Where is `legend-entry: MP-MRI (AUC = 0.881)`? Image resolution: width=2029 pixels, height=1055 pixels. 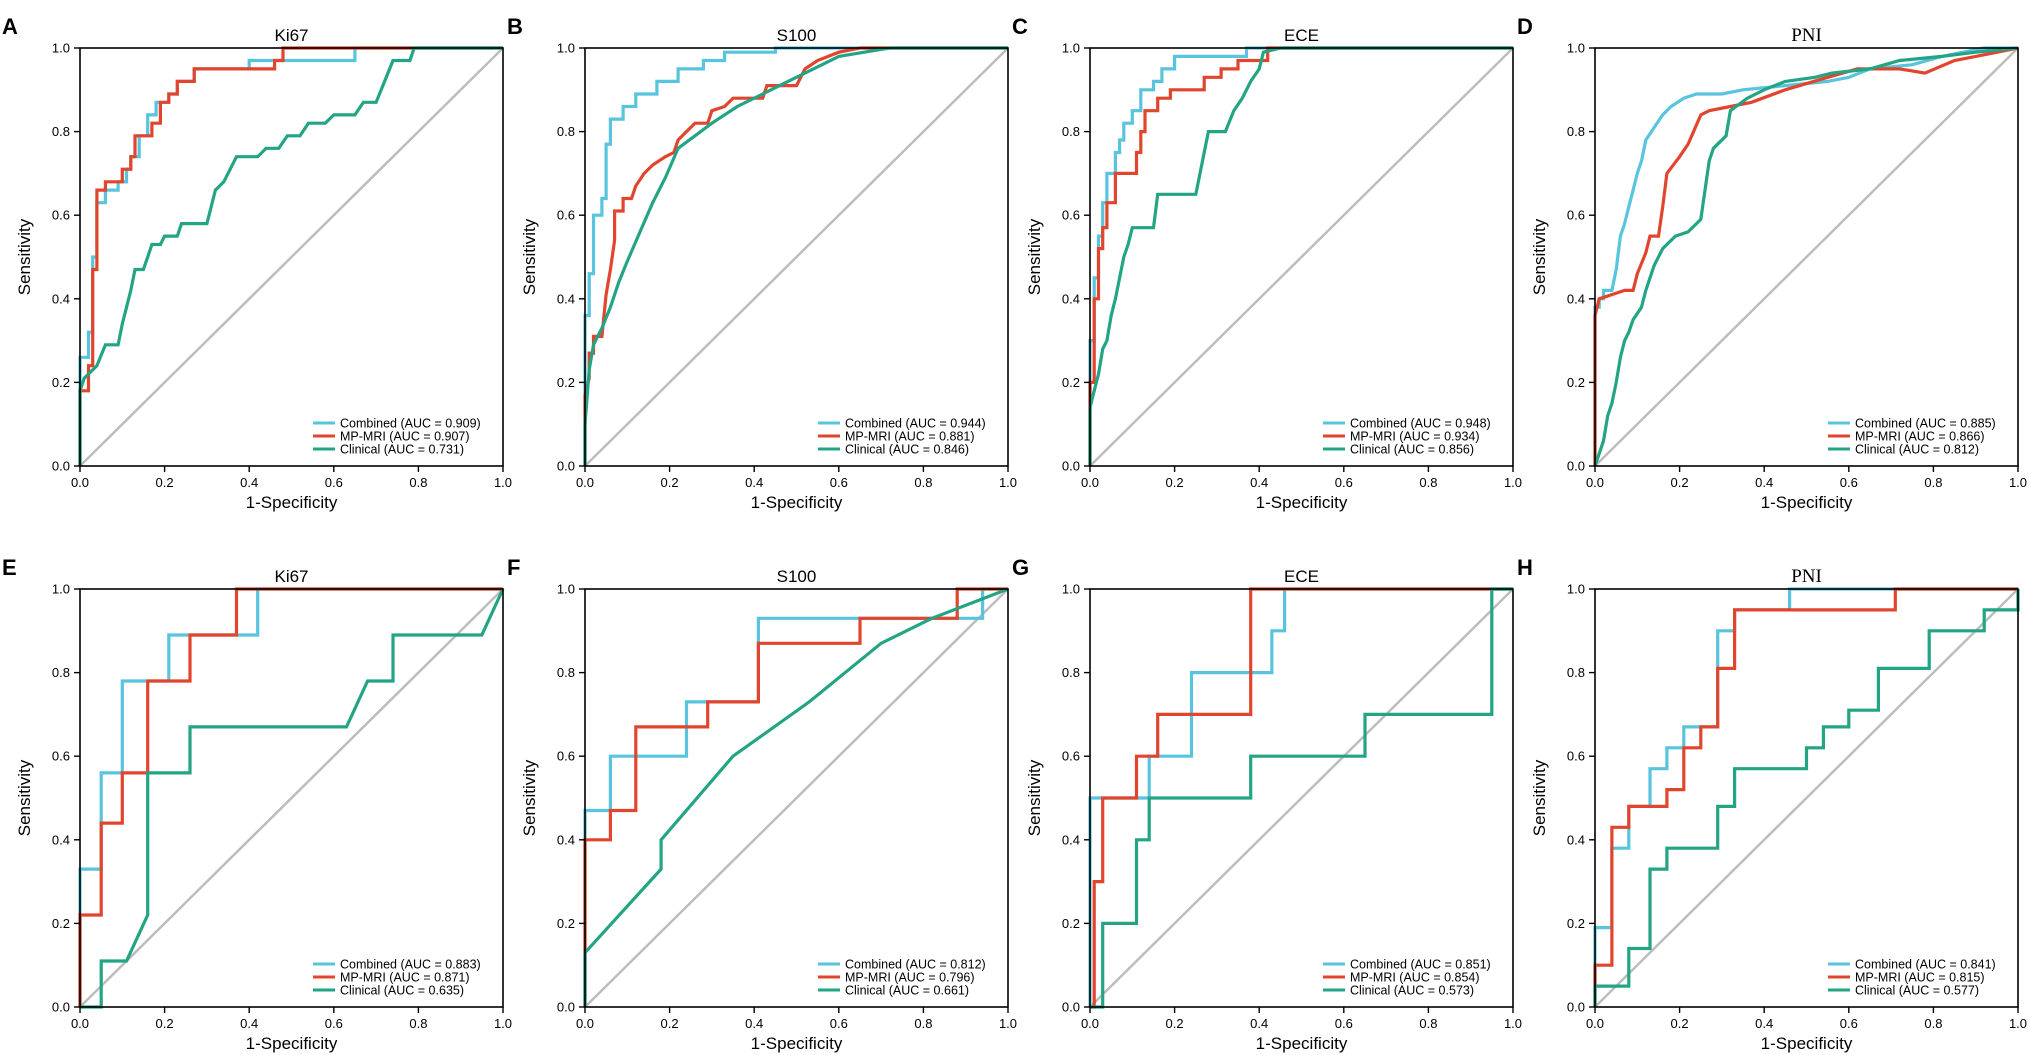 legend-entry: MP-MRI (AUC = 0.881) is located at coordinates (910, 437).